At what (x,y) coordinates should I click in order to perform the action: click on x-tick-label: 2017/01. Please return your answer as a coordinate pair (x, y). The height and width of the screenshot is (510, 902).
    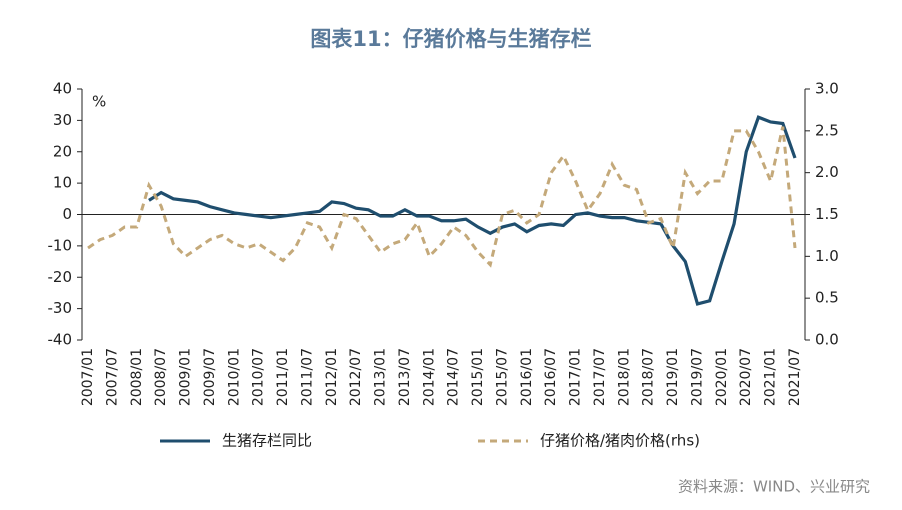
    Looking at the image, I should click on (576, 377).